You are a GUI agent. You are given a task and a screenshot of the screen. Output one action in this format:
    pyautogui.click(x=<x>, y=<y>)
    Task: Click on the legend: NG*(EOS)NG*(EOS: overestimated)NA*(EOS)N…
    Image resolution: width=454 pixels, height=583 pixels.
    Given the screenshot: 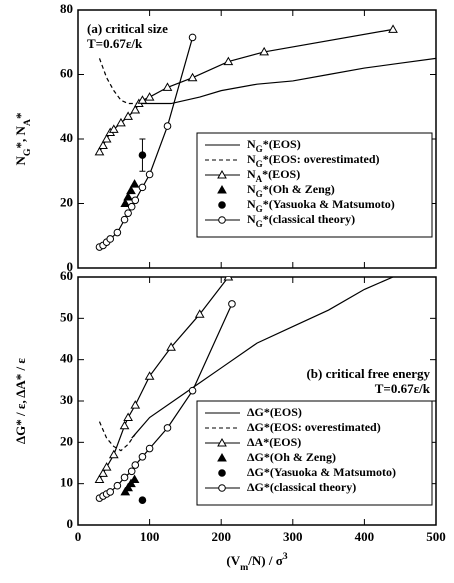 What is the action you would take?
    pyautogui.click(x=314, y=185)
    